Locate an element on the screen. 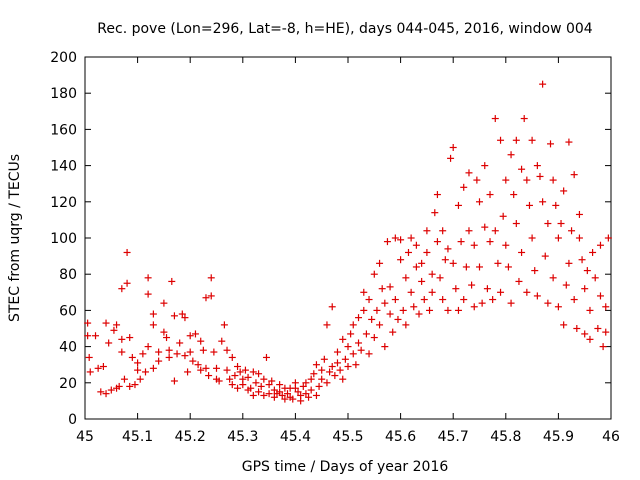 This screenshot has width=640, height=480. x-tick-label: 45.9 is located at coordinates (558, 437).